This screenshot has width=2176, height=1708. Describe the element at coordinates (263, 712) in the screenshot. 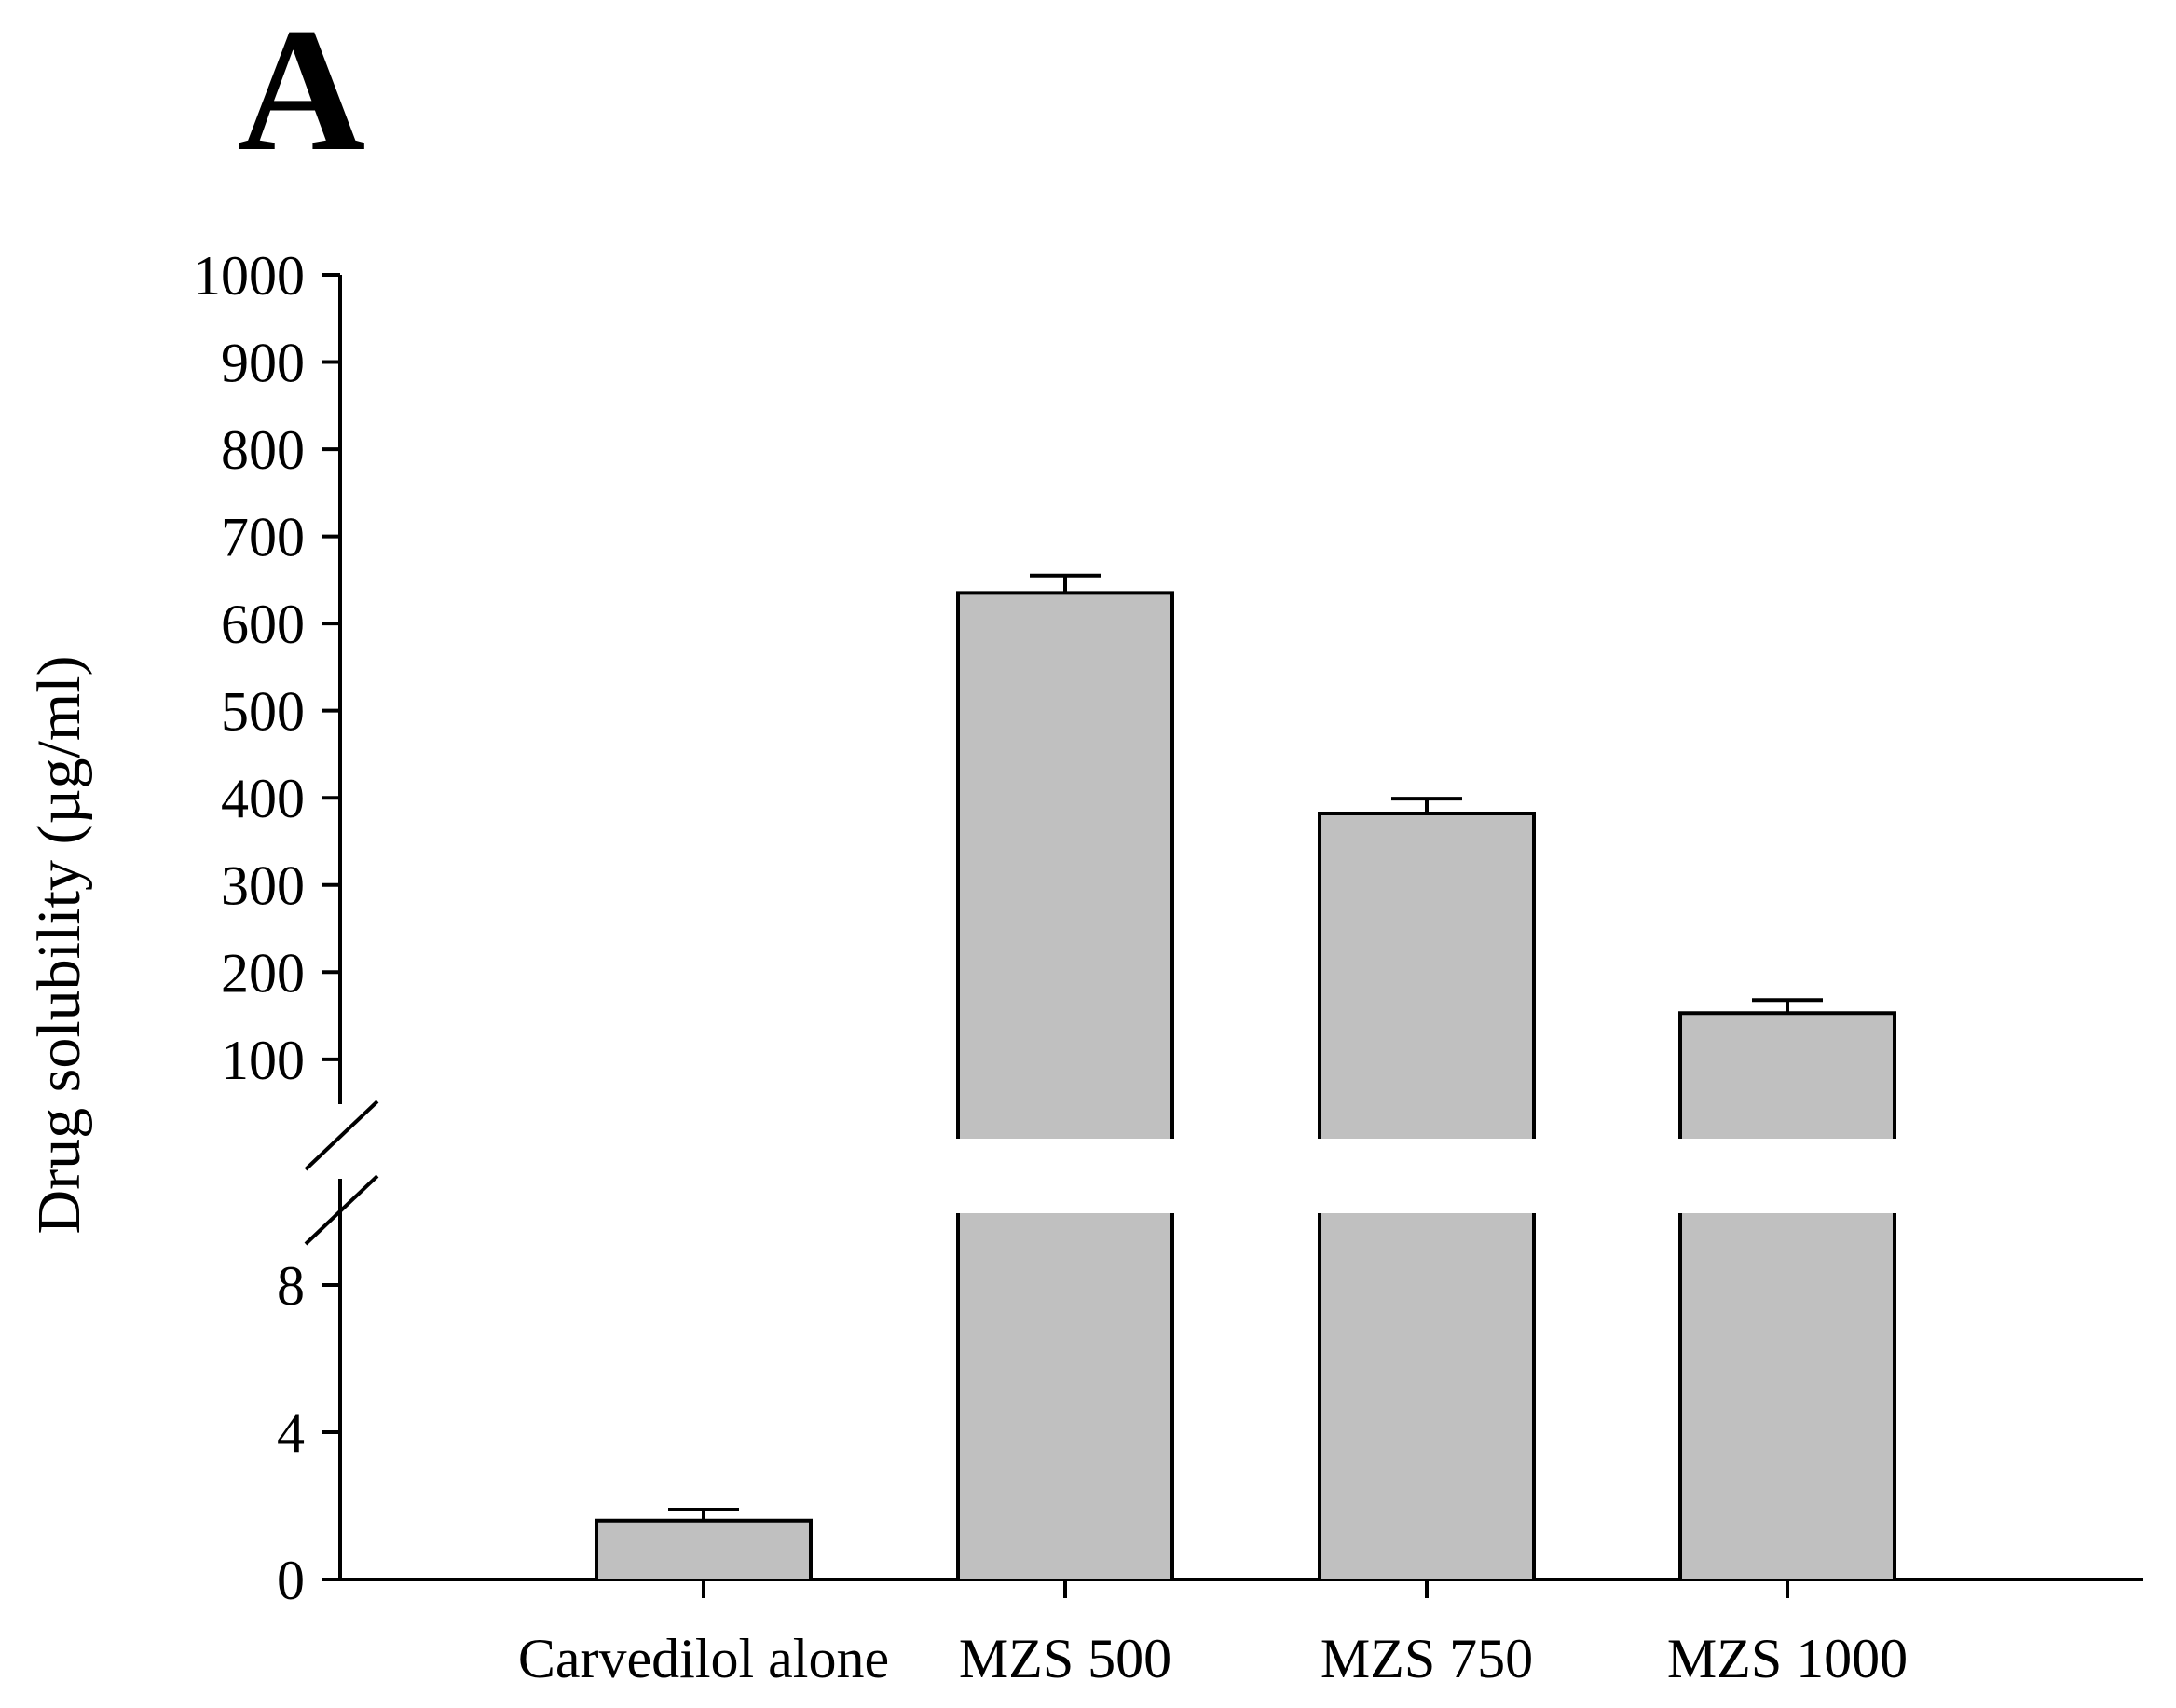

I see `y-tick-label: 500` at that location.